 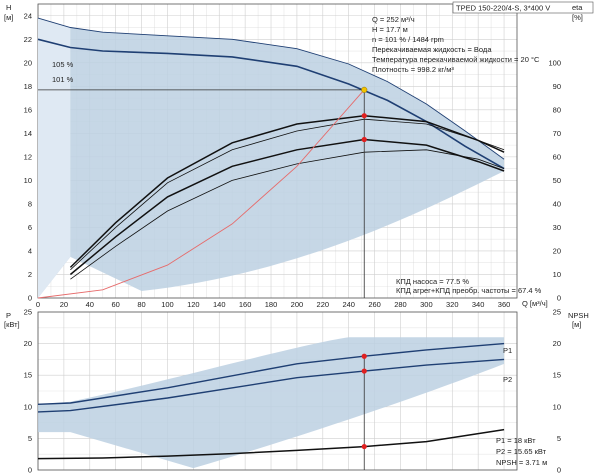 I want to click on y-tick-label-0: 0, so click(x=30, y=298).